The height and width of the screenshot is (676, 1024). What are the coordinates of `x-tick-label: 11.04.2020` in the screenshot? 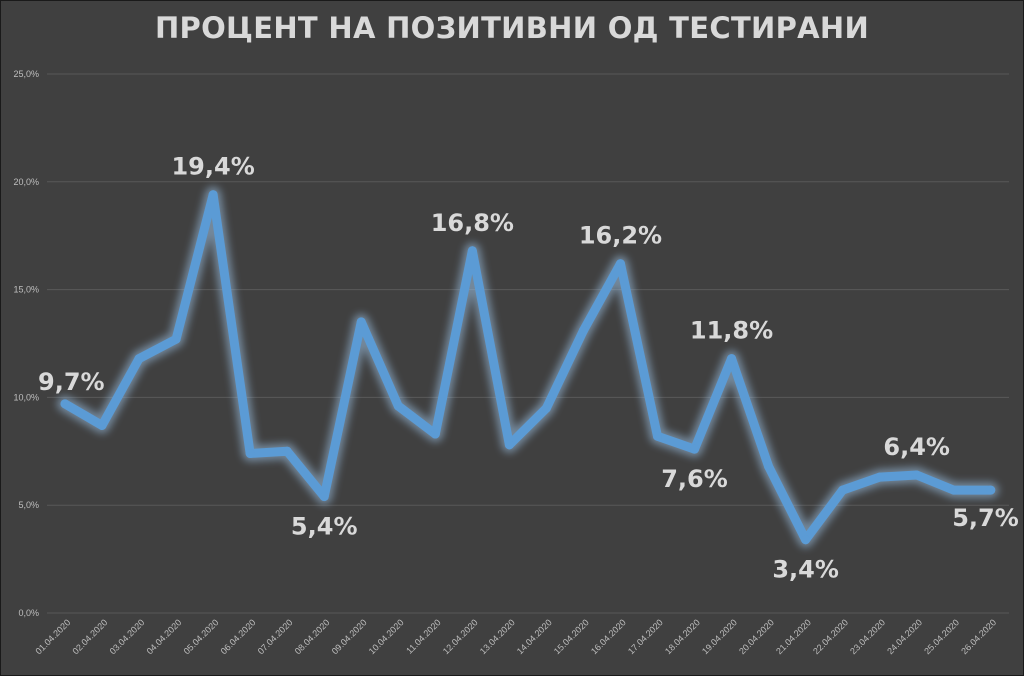 It's located at (423, 636).